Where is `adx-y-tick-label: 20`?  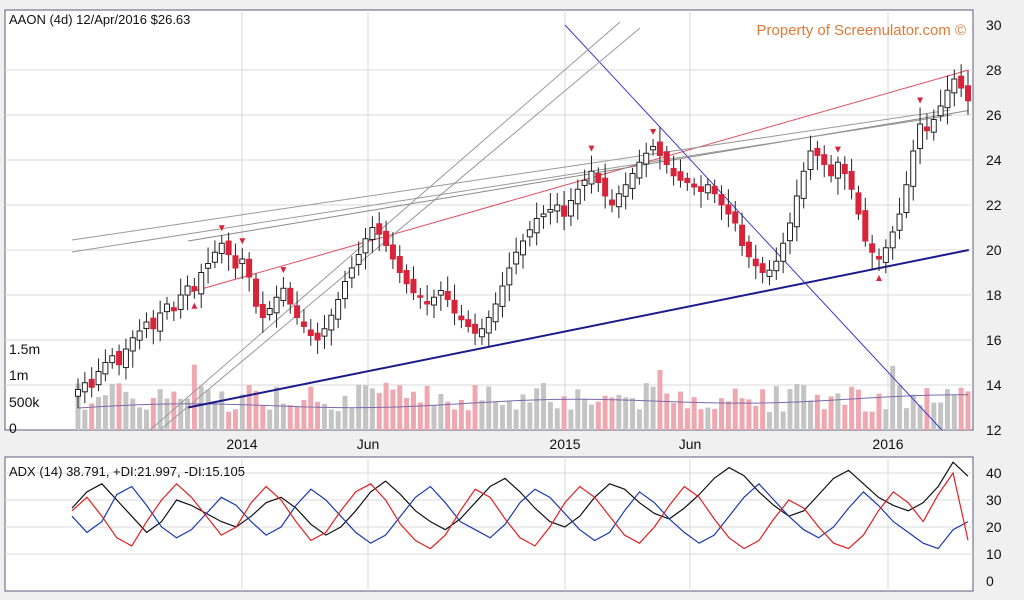 adx-y-tick-label: 20 is located at coordinates (994, 527).